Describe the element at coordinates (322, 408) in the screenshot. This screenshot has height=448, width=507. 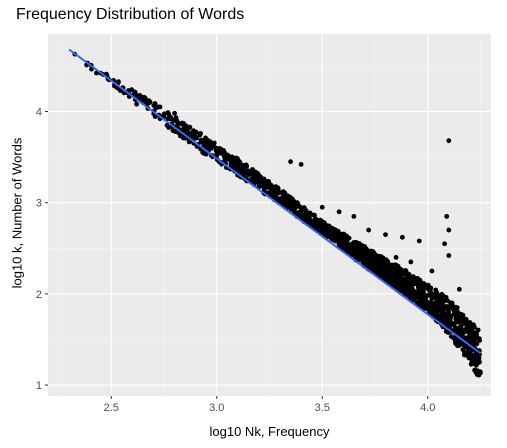
I see `x-tick-label: 3.5` at that location.